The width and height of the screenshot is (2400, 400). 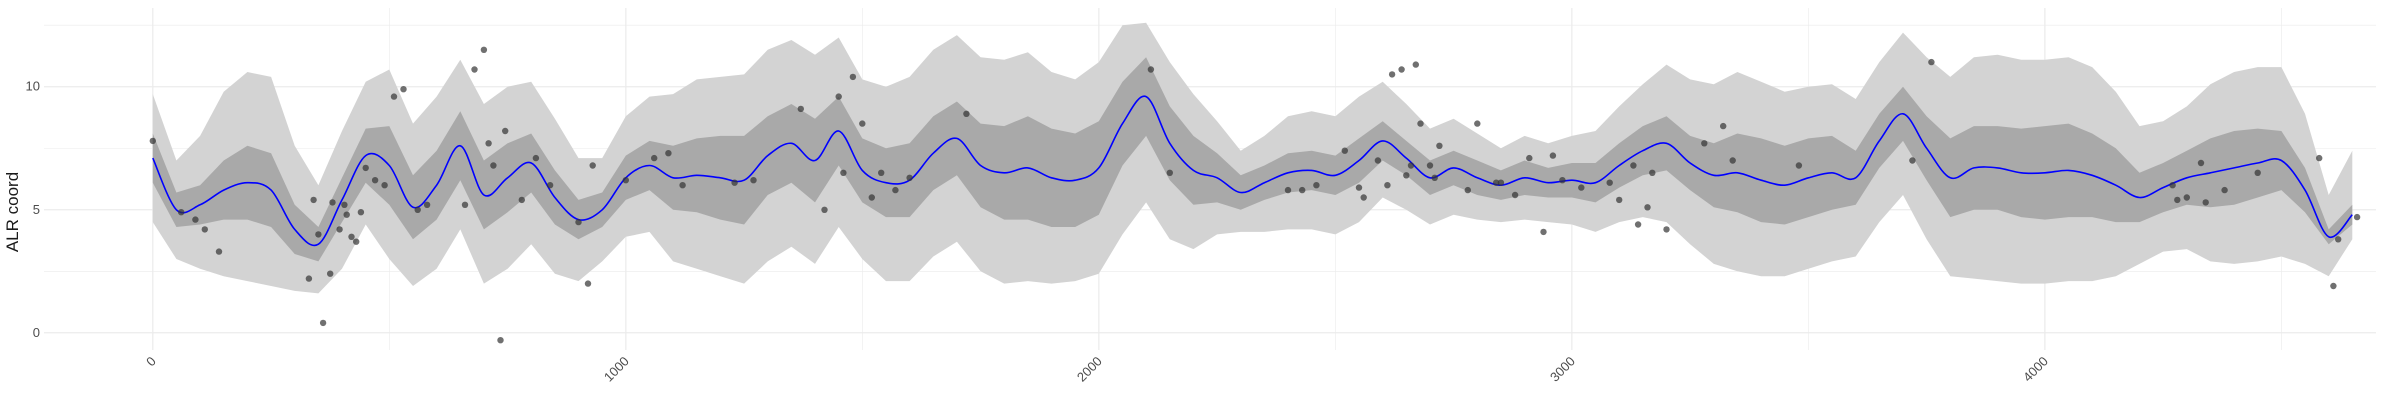 What do you see at coordinates (33, 86) in the screenshot?
I see `y-tick-label: 10` at bounding box center [33, 86].